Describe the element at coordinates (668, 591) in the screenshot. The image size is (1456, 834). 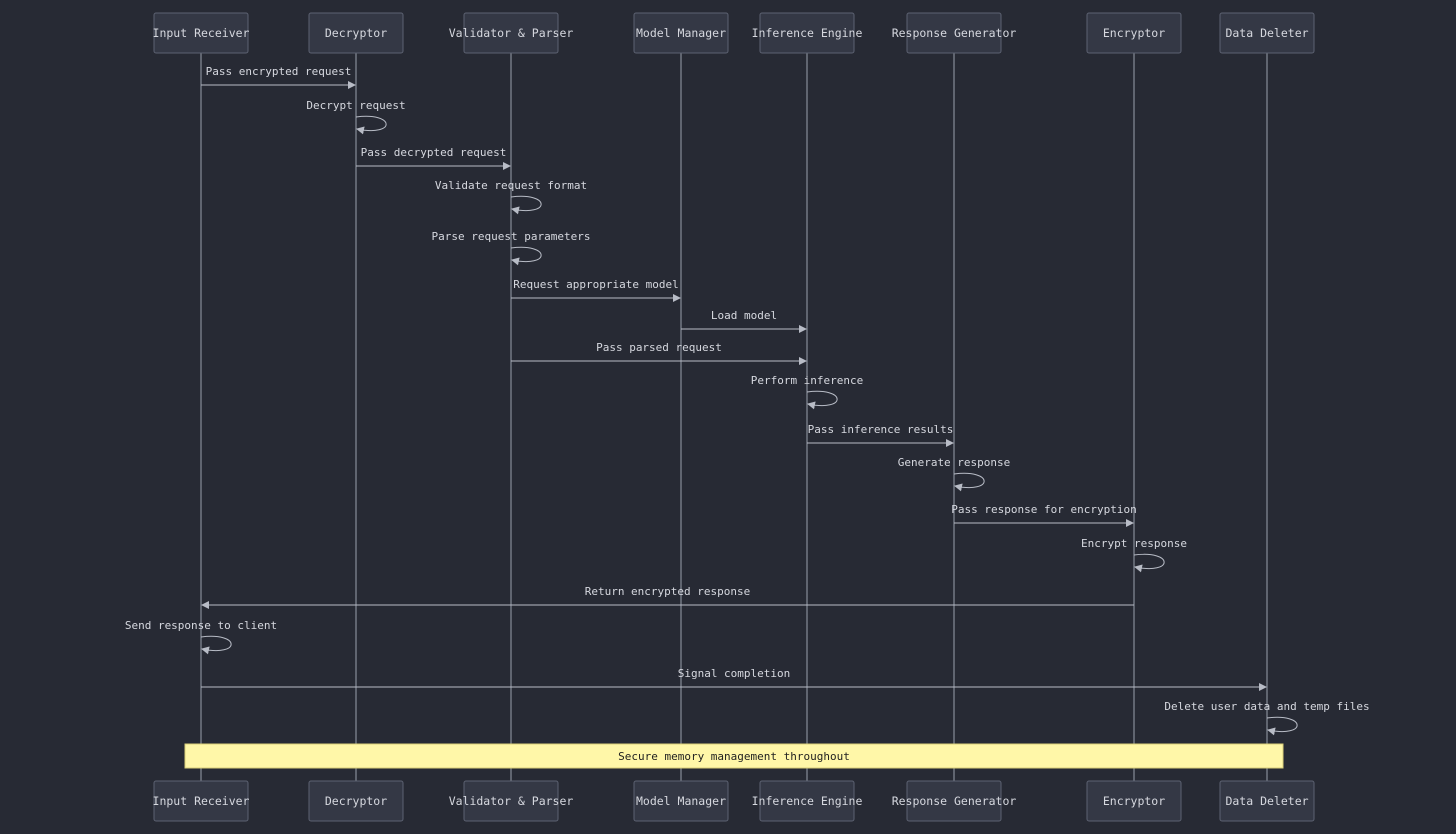
I see `message-label: Return encrypted response` at that location.